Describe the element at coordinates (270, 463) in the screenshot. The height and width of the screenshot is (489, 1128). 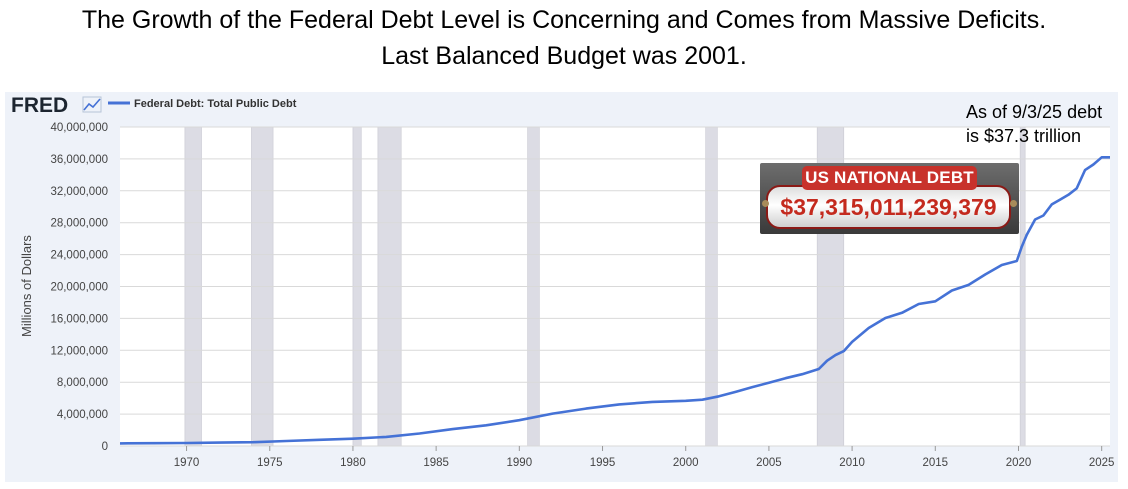
I see `x-tick-label: 1975` at that location.